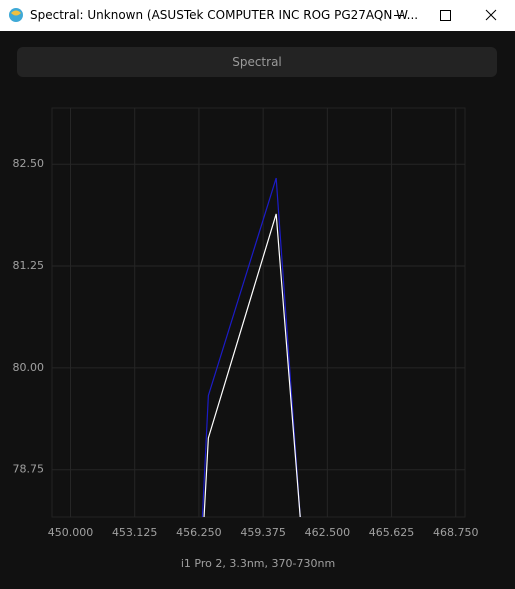  I want to click on y-tick-label: 80.00, so click(29, 367).